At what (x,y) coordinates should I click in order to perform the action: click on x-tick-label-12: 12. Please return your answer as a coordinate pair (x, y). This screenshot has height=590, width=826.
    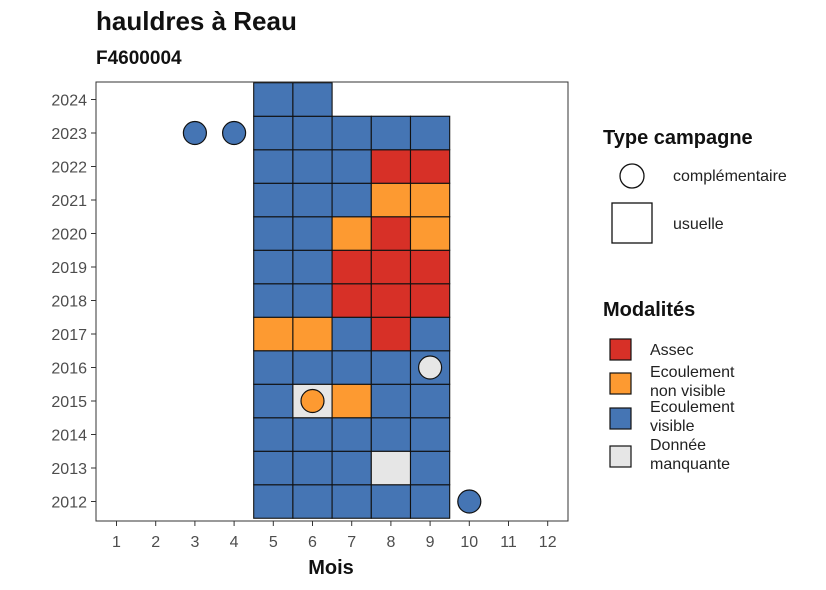
    Looking at the image, I should click on (548, 542).